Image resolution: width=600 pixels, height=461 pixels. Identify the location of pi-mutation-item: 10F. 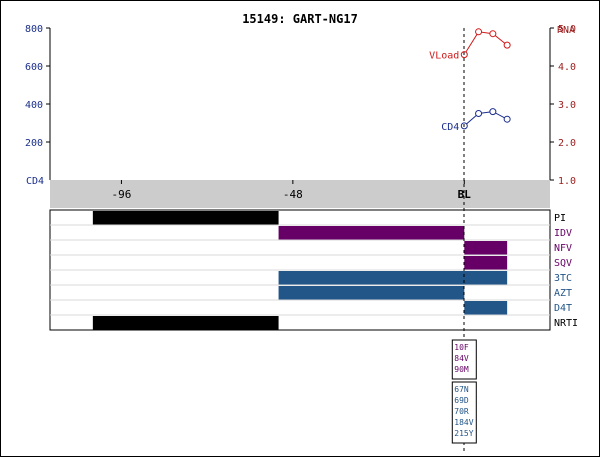
(461, 347).